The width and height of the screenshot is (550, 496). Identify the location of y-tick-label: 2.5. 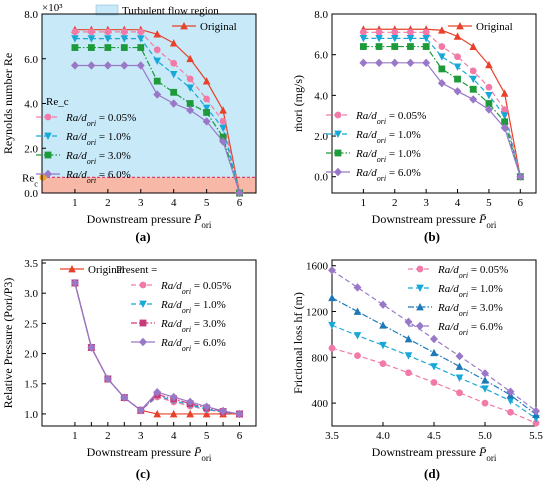
(31, 324).